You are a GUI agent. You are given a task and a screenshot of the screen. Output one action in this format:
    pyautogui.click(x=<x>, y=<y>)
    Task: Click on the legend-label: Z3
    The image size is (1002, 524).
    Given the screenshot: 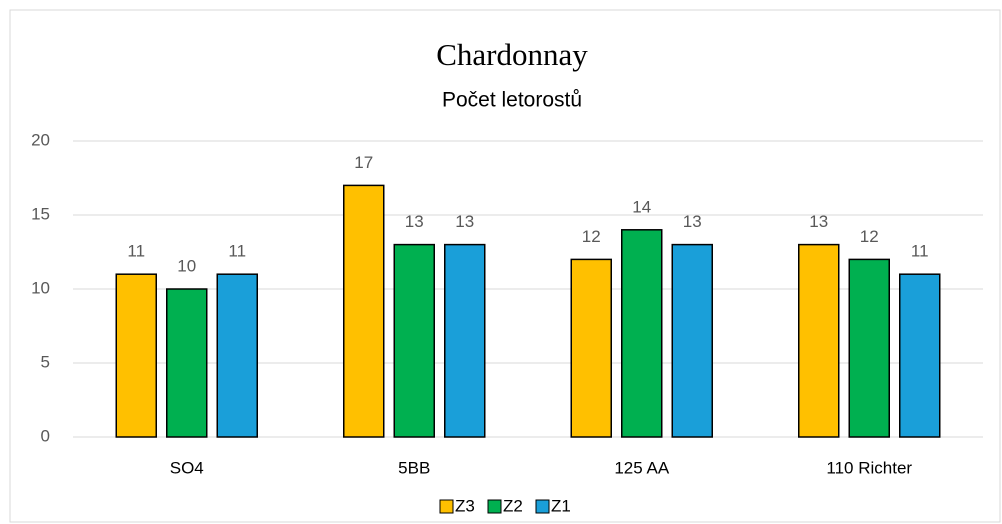 What is the action you would take?
    pyautogui.click(x=465, y=505)
    